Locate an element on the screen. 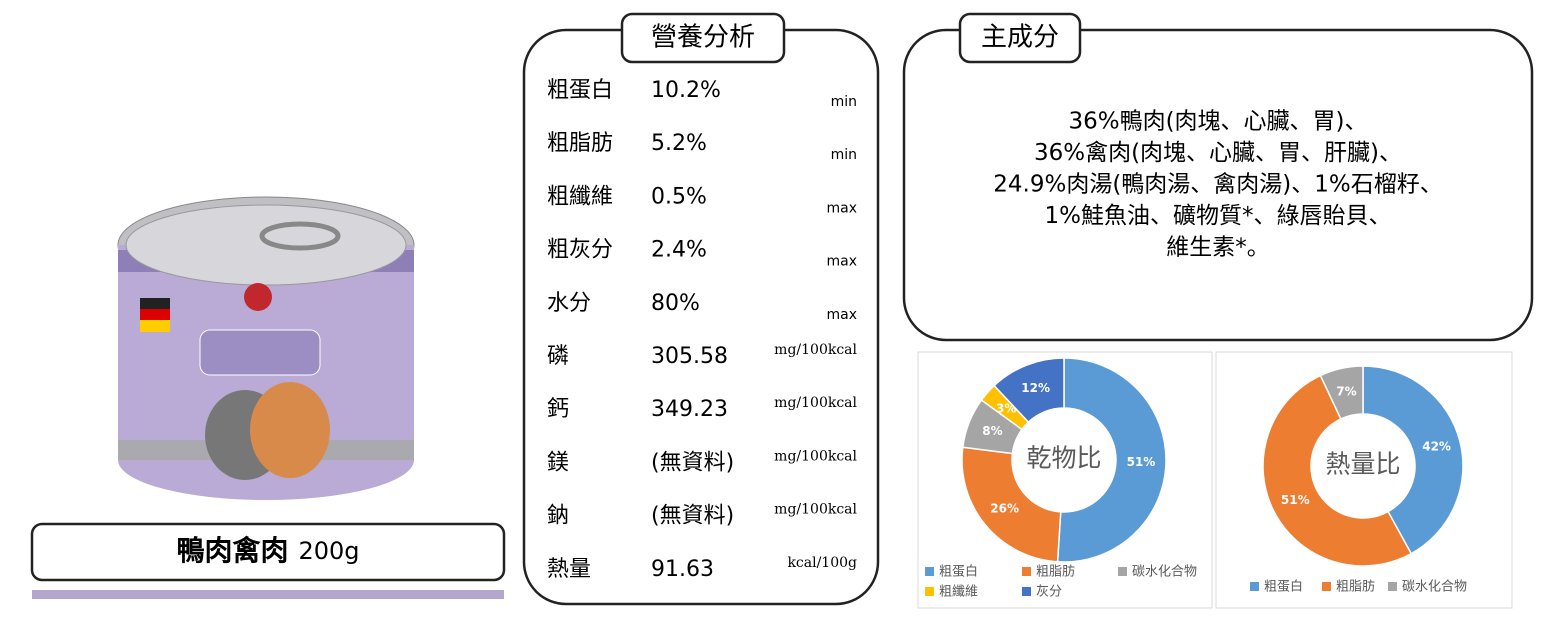 The width and height of the screenshot is (1559, 618). slice-label: 26% is located at coordinates (1004, 509).